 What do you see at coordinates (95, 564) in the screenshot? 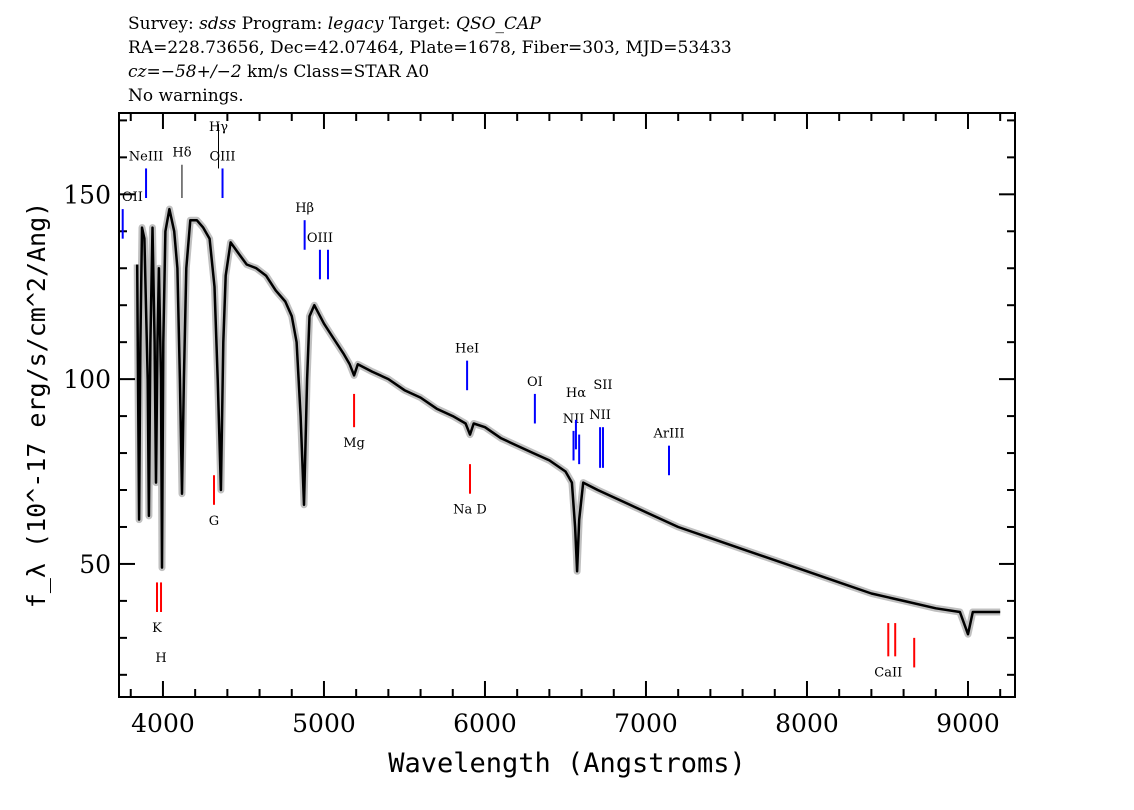
I see `y-tick-label: 50` at bounding box center [95, 564].